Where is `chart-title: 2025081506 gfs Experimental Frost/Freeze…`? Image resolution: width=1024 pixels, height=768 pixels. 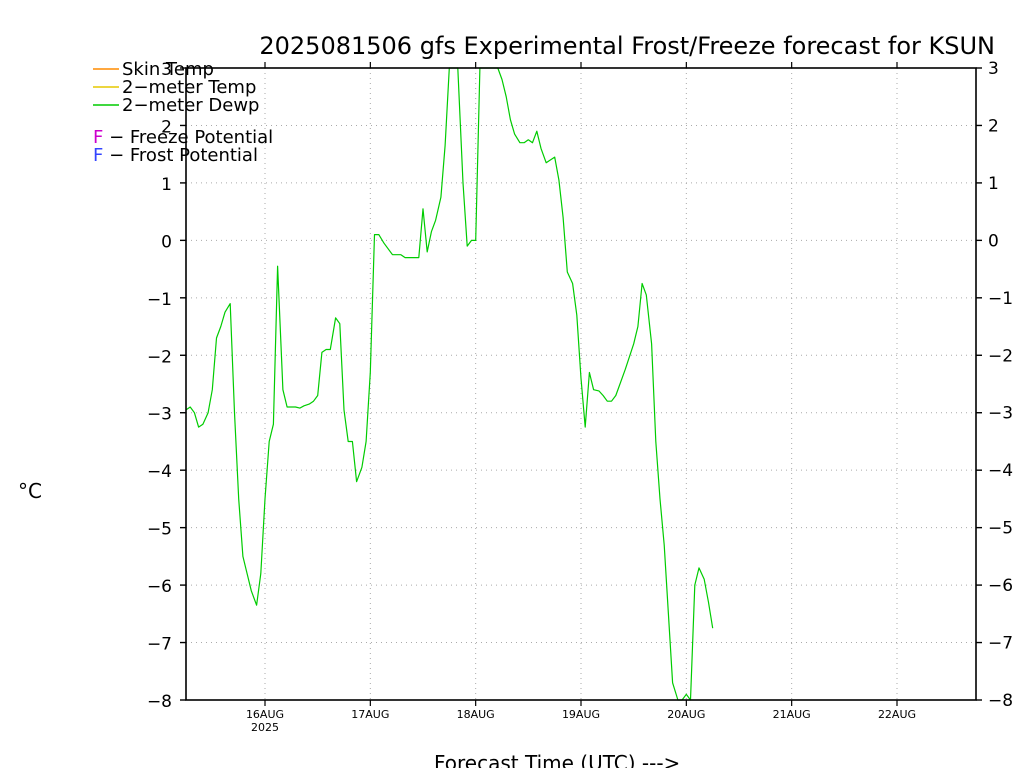
chart-title: 2025081506 gfs Experimental Frost/Freeze… is located at coordinates (627, 46).